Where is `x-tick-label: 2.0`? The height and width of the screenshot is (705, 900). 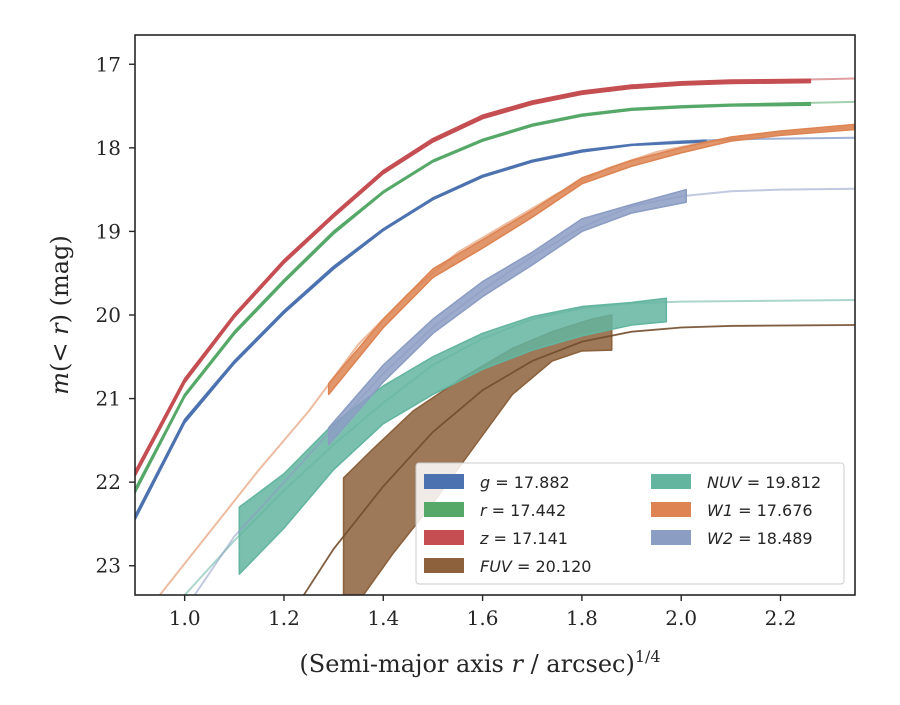
x-tick-label: 2.0 is located at coordinates (681, 618).